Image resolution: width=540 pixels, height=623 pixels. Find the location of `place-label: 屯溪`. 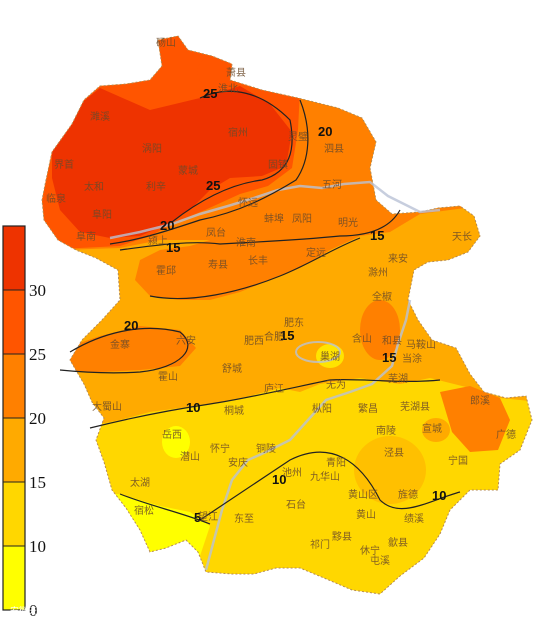

place-label: 屯溪 is located at coordinates (380, 560).